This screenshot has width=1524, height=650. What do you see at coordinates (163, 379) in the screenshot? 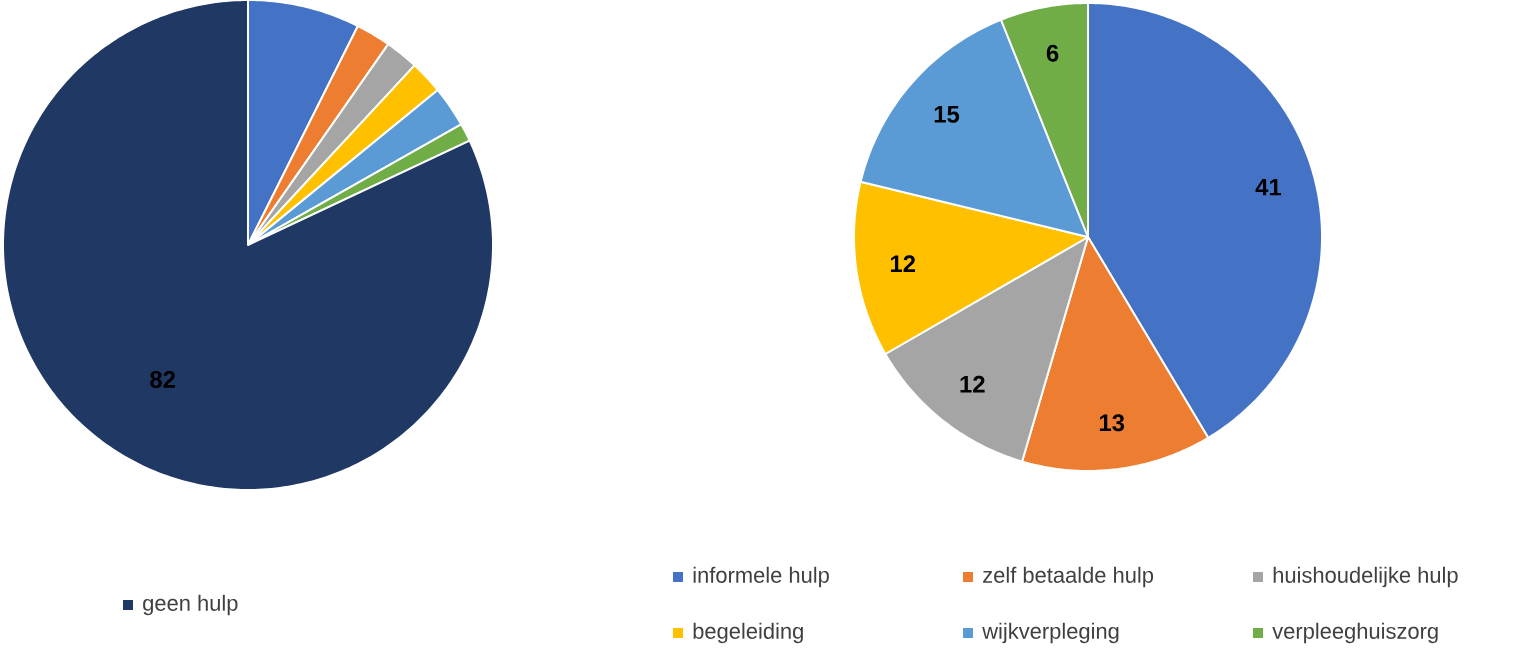
I see `data-label: 82` at bounding box center [163, 379].